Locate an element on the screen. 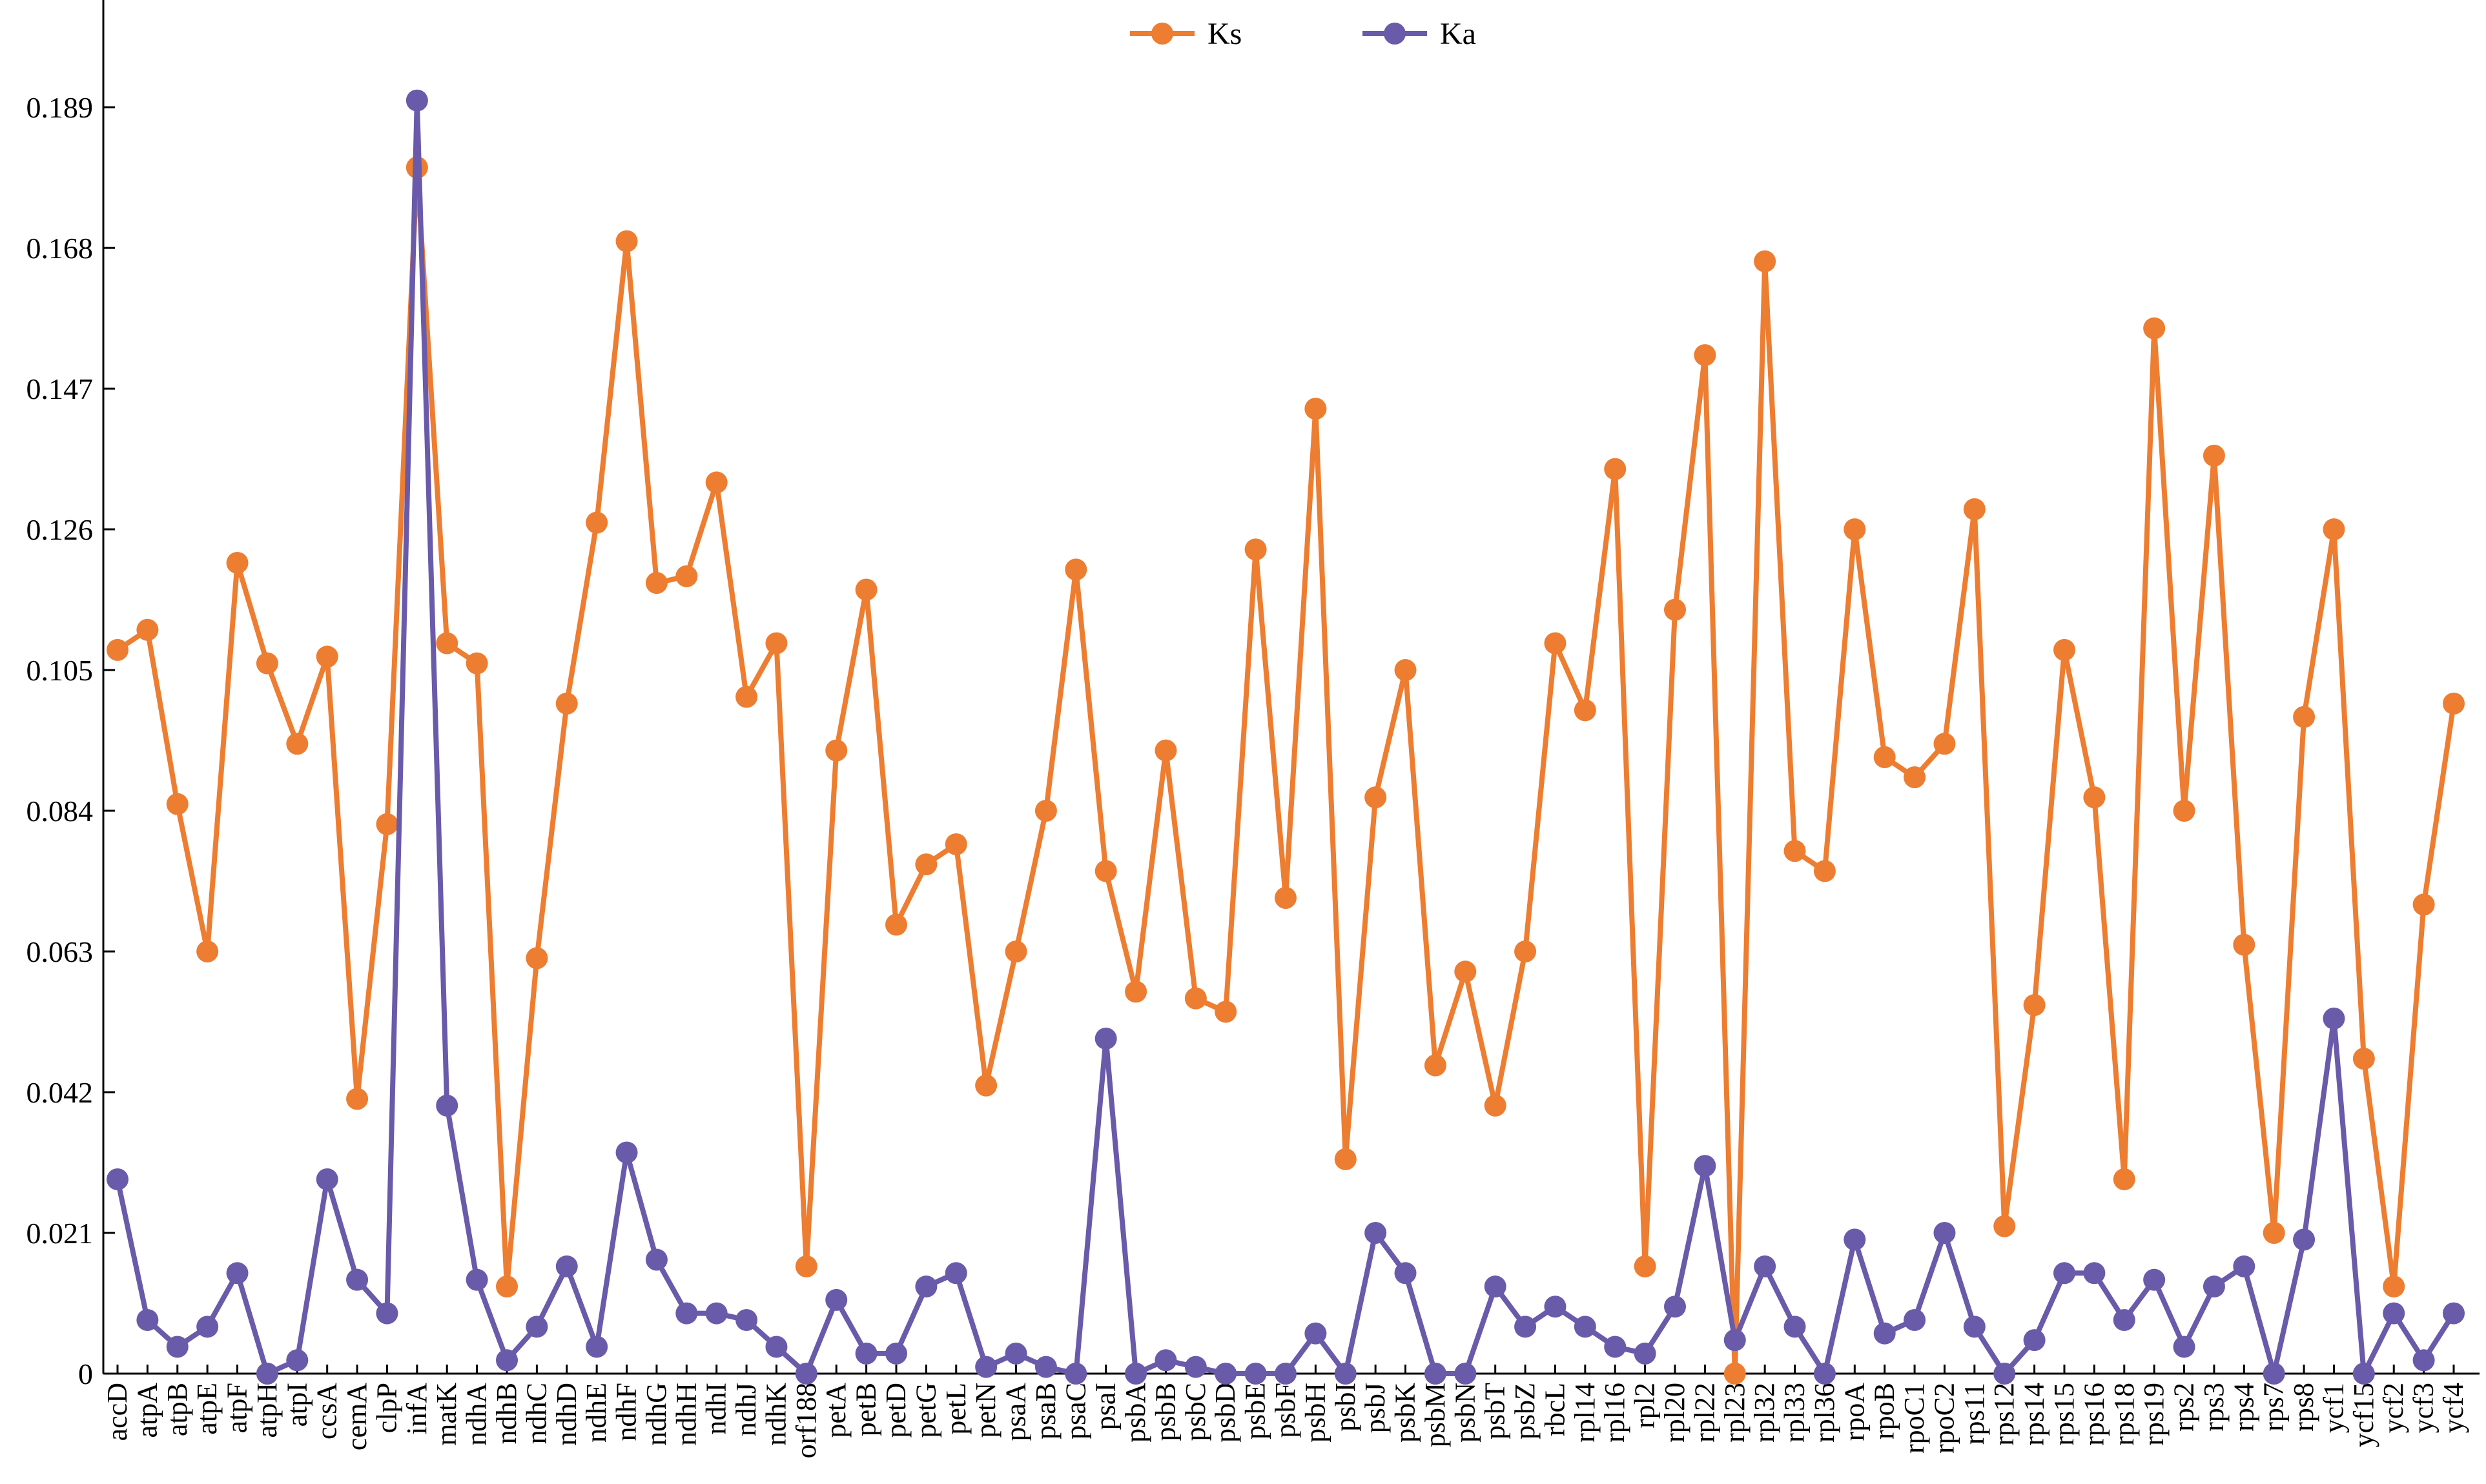 This screenshot has height=1484, width=2486. x-tick-label: atpI is located at coordinates (297, 1405).